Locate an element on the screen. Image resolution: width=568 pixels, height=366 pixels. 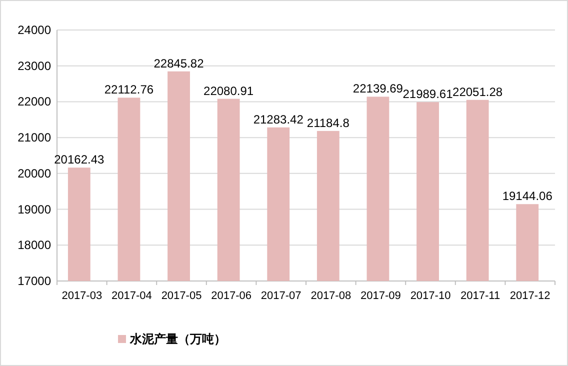
x-tick-label: 2017-08 is located at coordinates (331, 296).